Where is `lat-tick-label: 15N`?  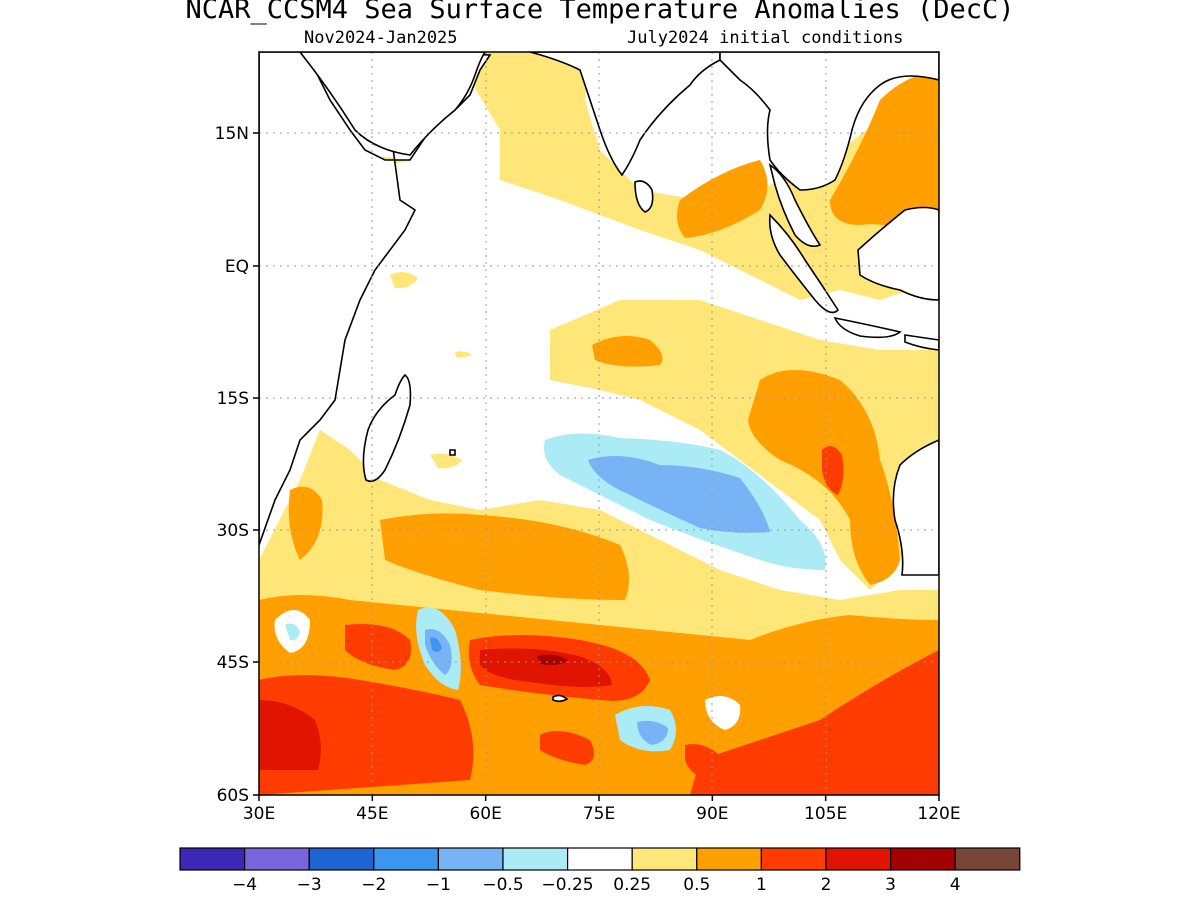 lat-tick-label: 15N is located at coordinates (232, 134).